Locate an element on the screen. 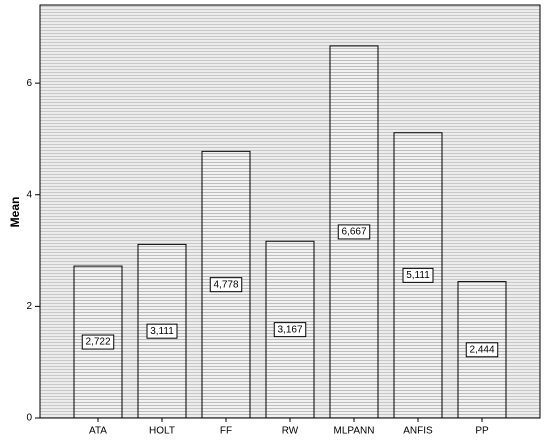  x-tick-label: PP is located at coordinates (482, 431).